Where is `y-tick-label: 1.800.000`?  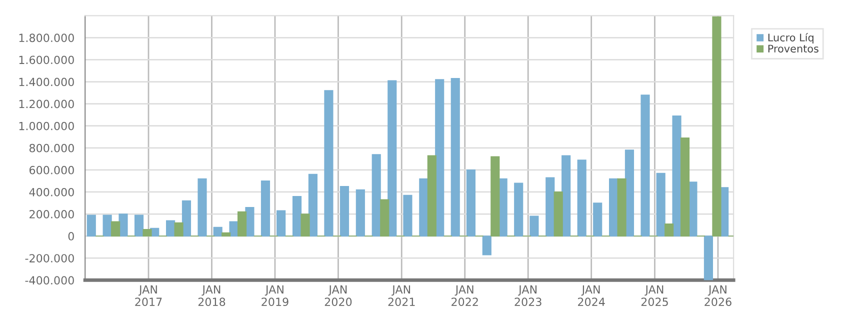 y-tick-label: 1.800.000 is located at coordinates (46, 38).